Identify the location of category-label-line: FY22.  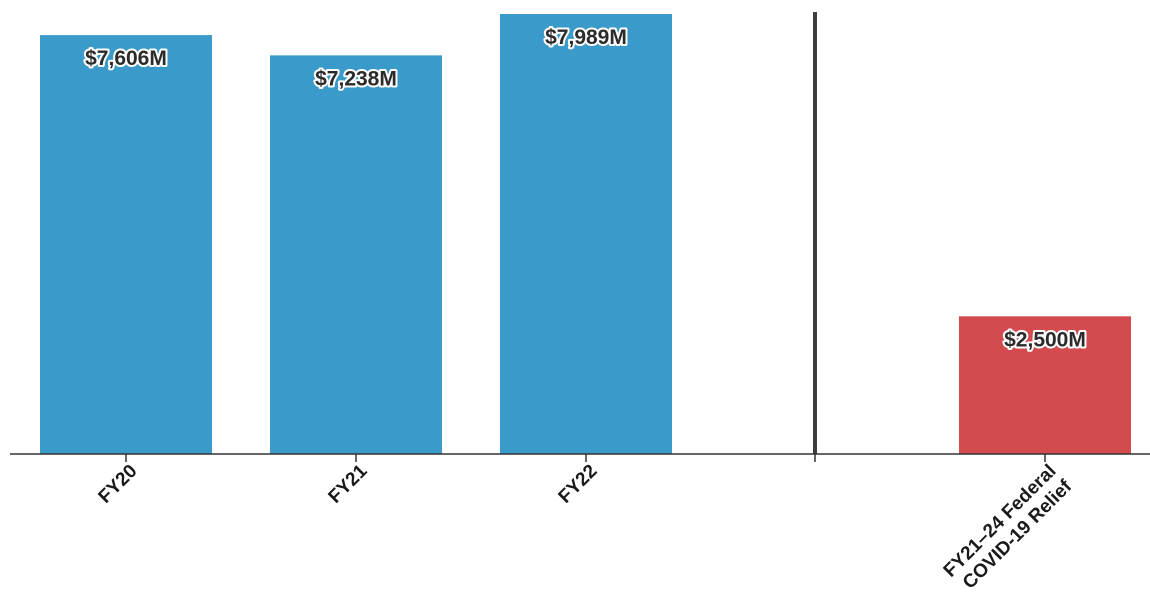
(578, 484).